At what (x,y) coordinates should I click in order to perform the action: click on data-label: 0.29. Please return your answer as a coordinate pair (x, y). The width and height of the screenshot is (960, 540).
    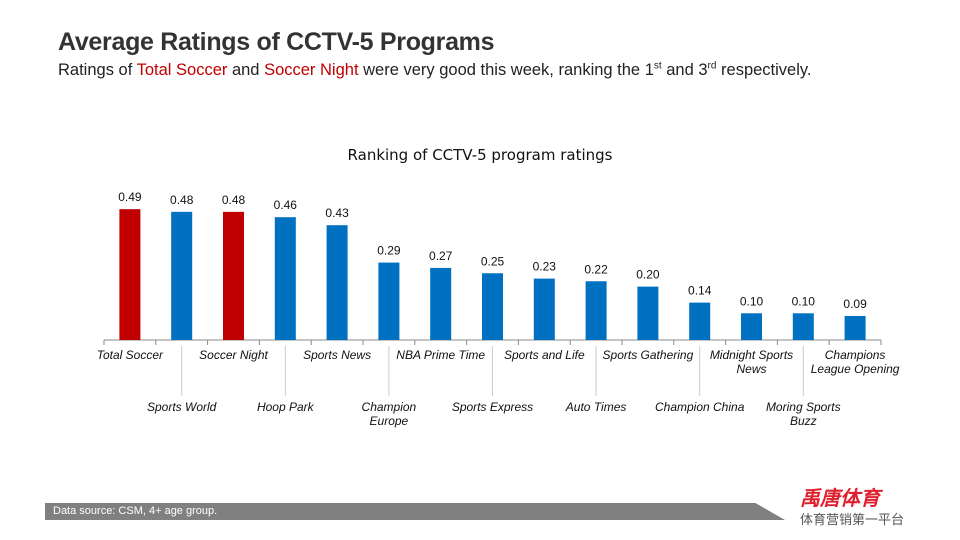
    Looking at the image, I should click on (389, 251).